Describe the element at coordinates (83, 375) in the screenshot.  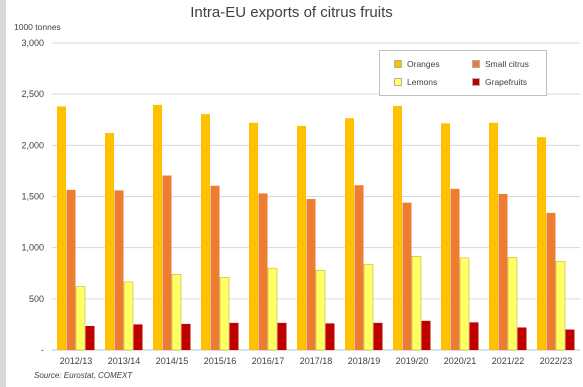
I see `source-note: Source: Eurostat, COMEXT` at that location.